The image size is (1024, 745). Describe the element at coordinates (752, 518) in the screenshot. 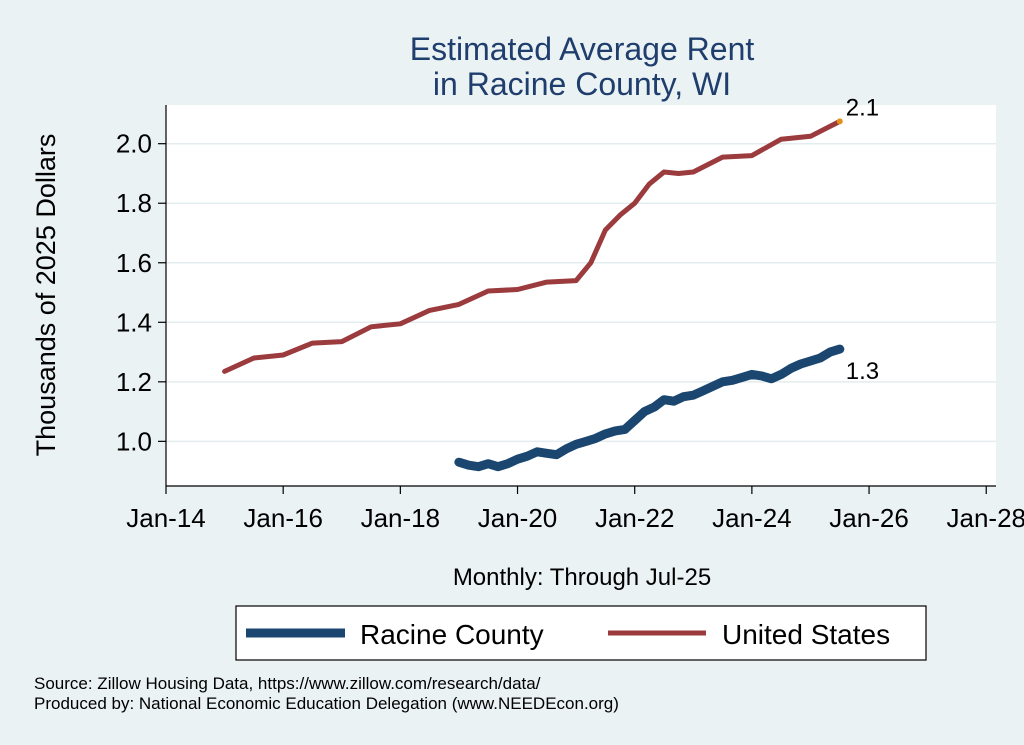

I see `x-tick-label: Jan-24` at that location.